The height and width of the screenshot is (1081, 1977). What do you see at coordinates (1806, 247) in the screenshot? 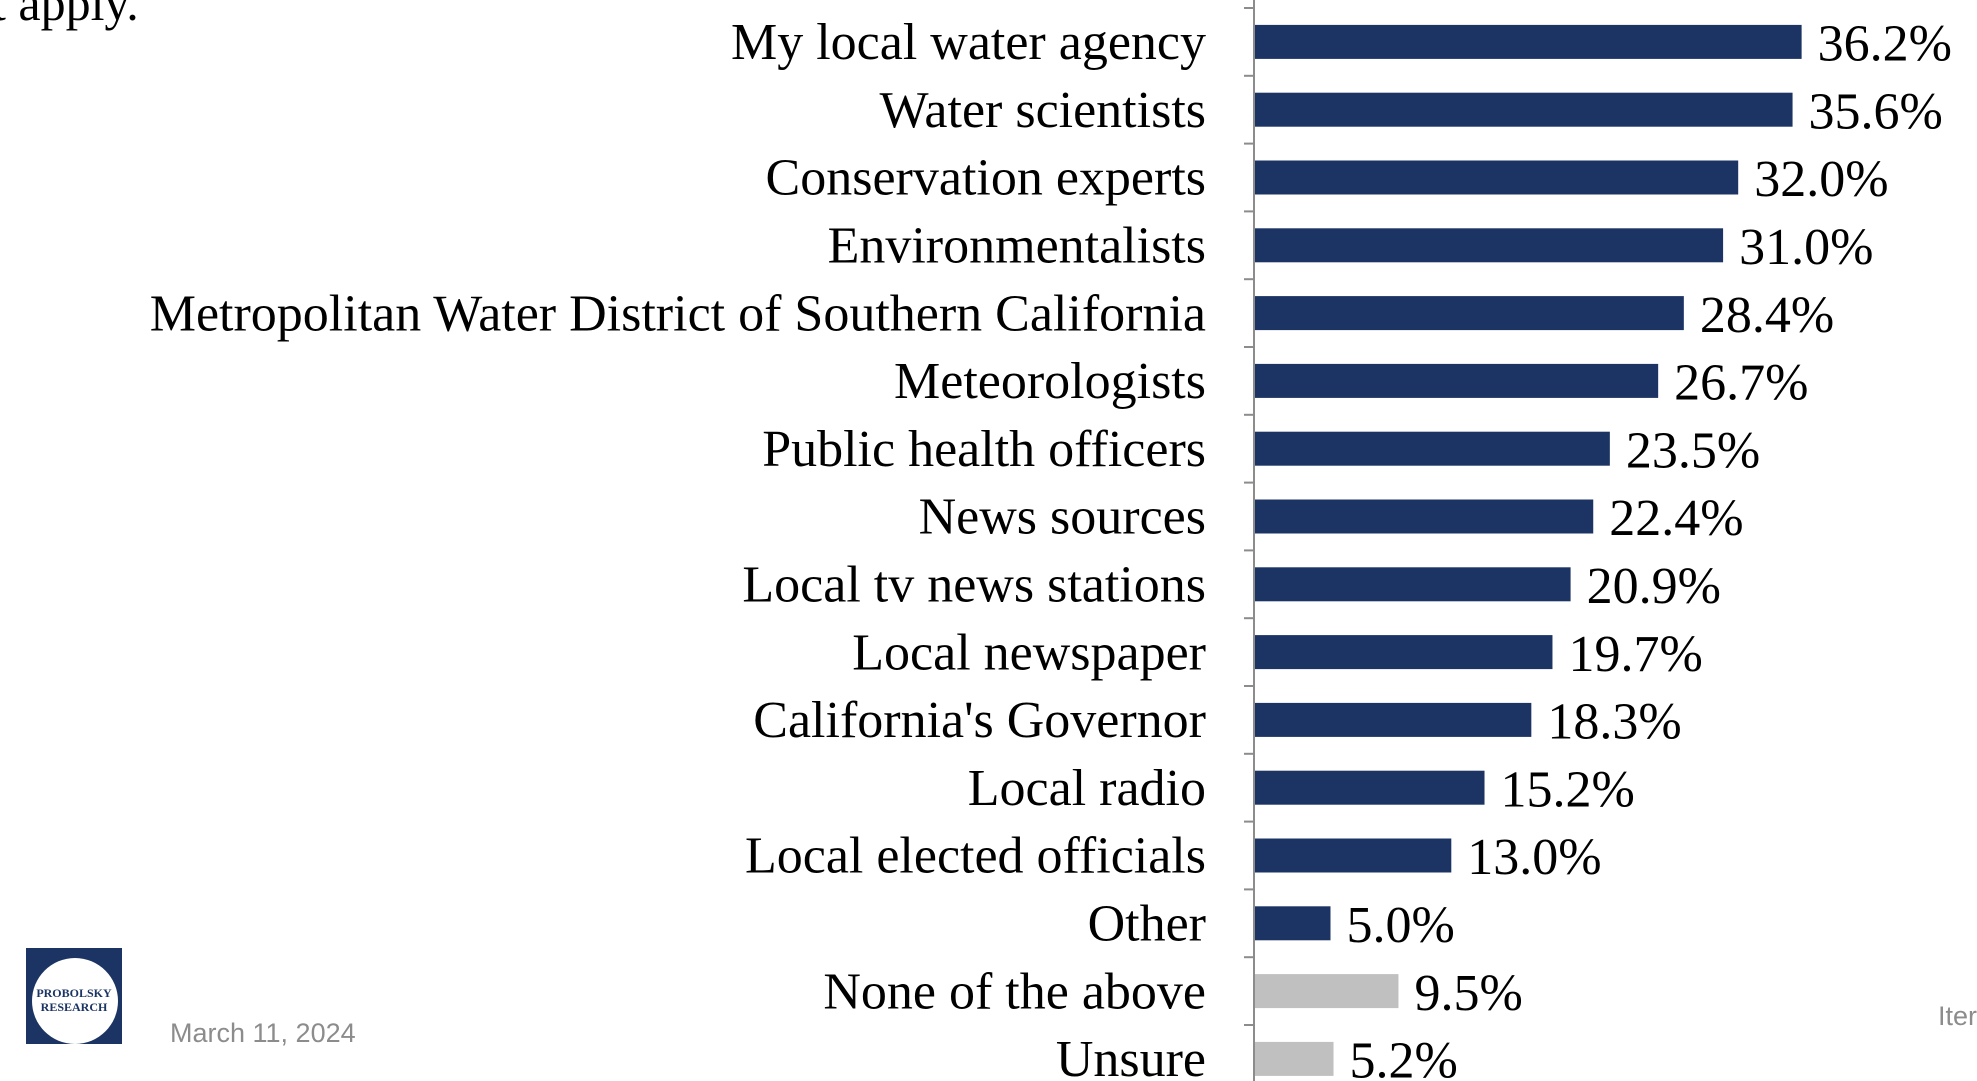
I see `data-label: 31.0%` at bounding box center [1806, 247].